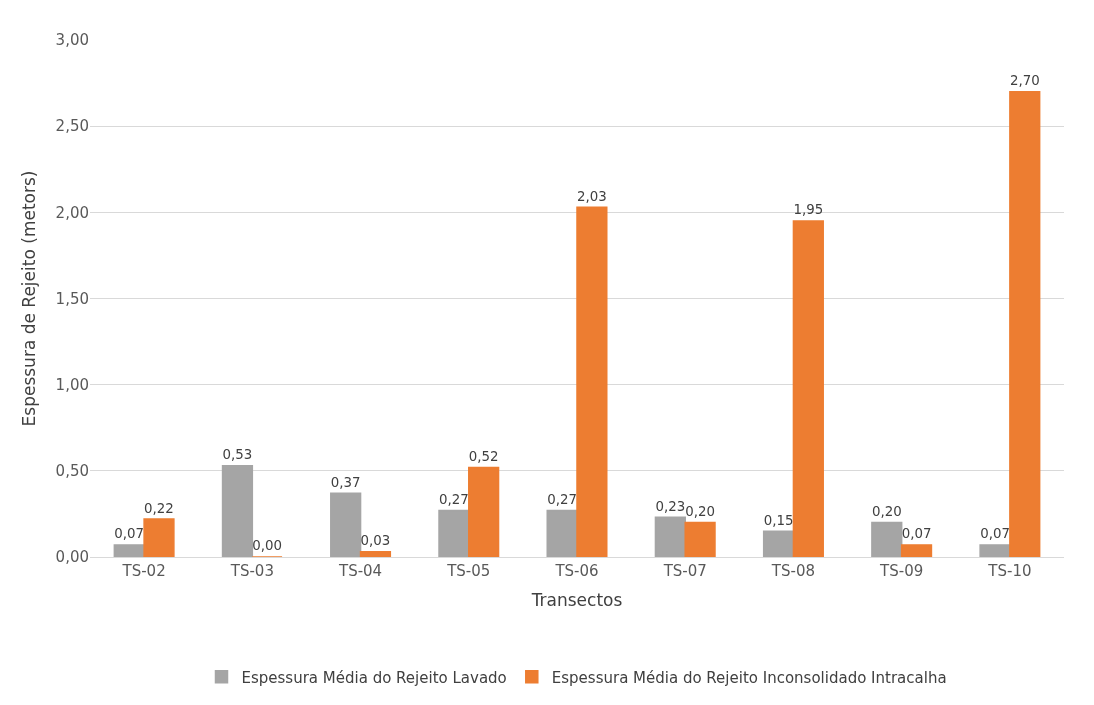 This screenshot has height=705, width=1094. Describe the element at coordinates (375, 541) in the screenshot. I see `data-label: 0,03` at that location.